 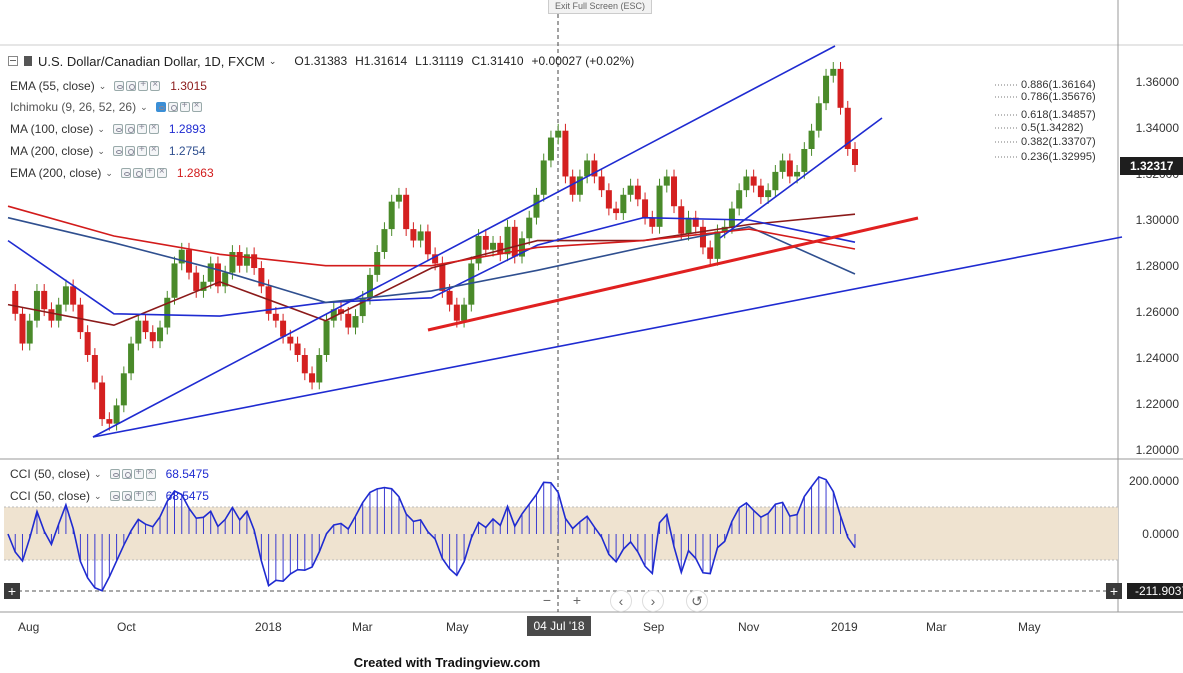 I want to click on cci-row-1: CCI (50, close) ⌄ 68.5475, so click(x=109, y=474).